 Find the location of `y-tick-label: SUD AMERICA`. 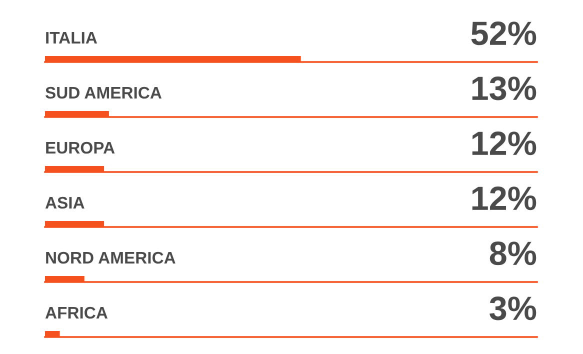

y-tick-label: SUD AMERICA is located at coordinates (103, 92).